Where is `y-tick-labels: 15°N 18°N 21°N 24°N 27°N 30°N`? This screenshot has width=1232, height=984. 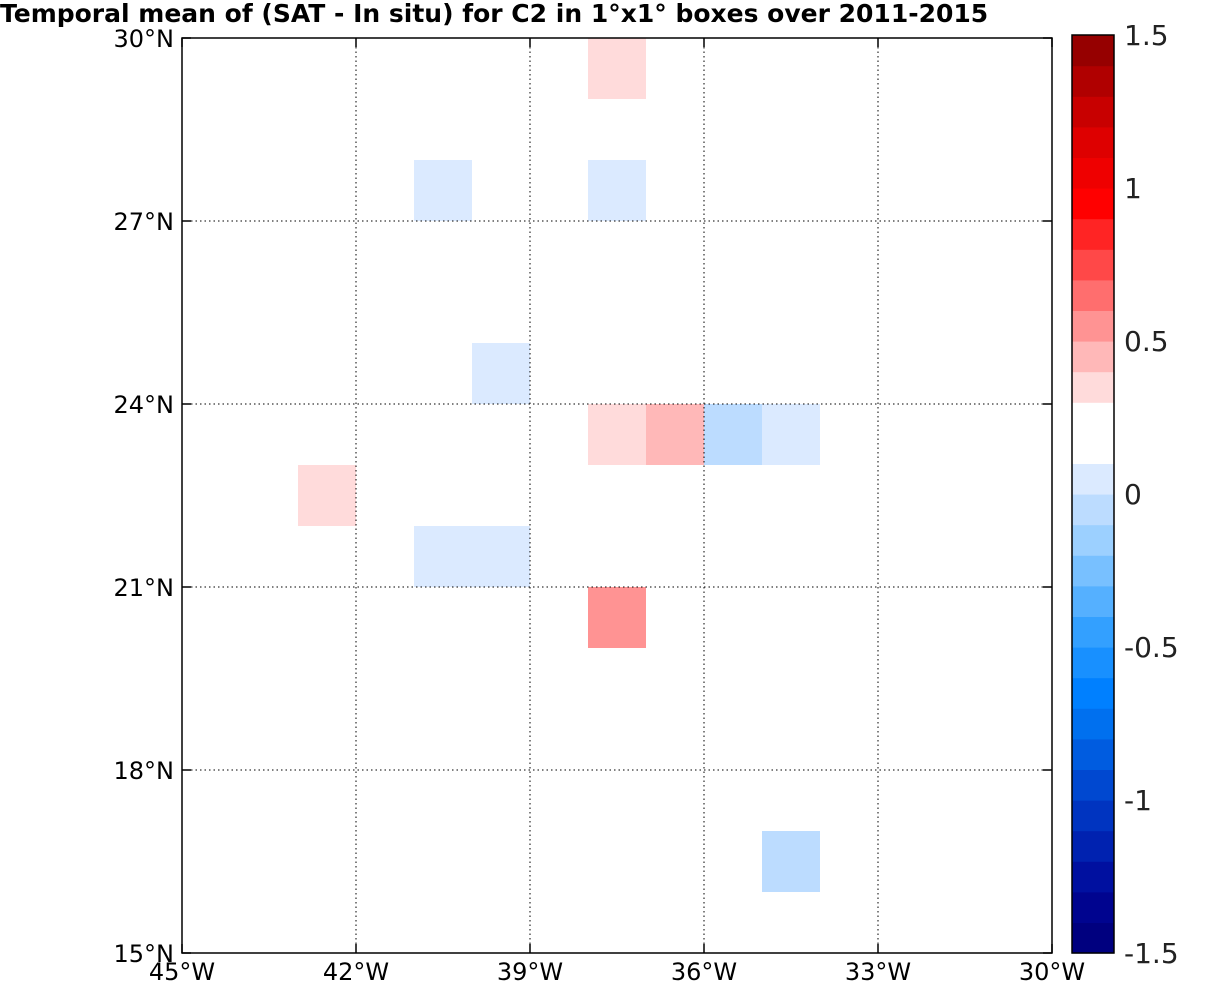 y-tick-labels: 15°N 18°N 21°N 24°N 27°N 30°N is located at coordinates (144, 496).